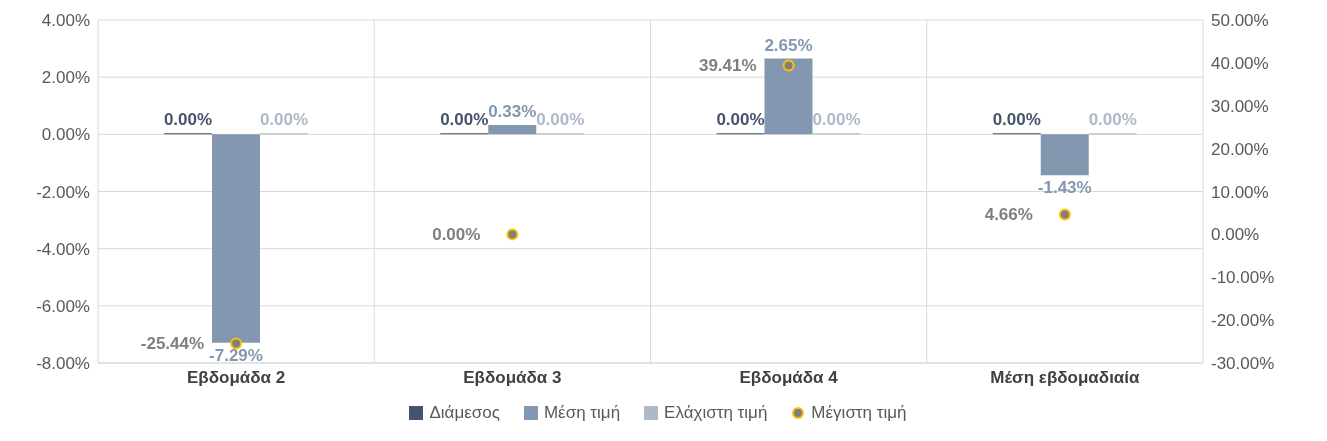  What do you see at coordinates (1008, 215) in the screenshot?
I see `data-label: 4.66%` at bounding box center [1008, 215].